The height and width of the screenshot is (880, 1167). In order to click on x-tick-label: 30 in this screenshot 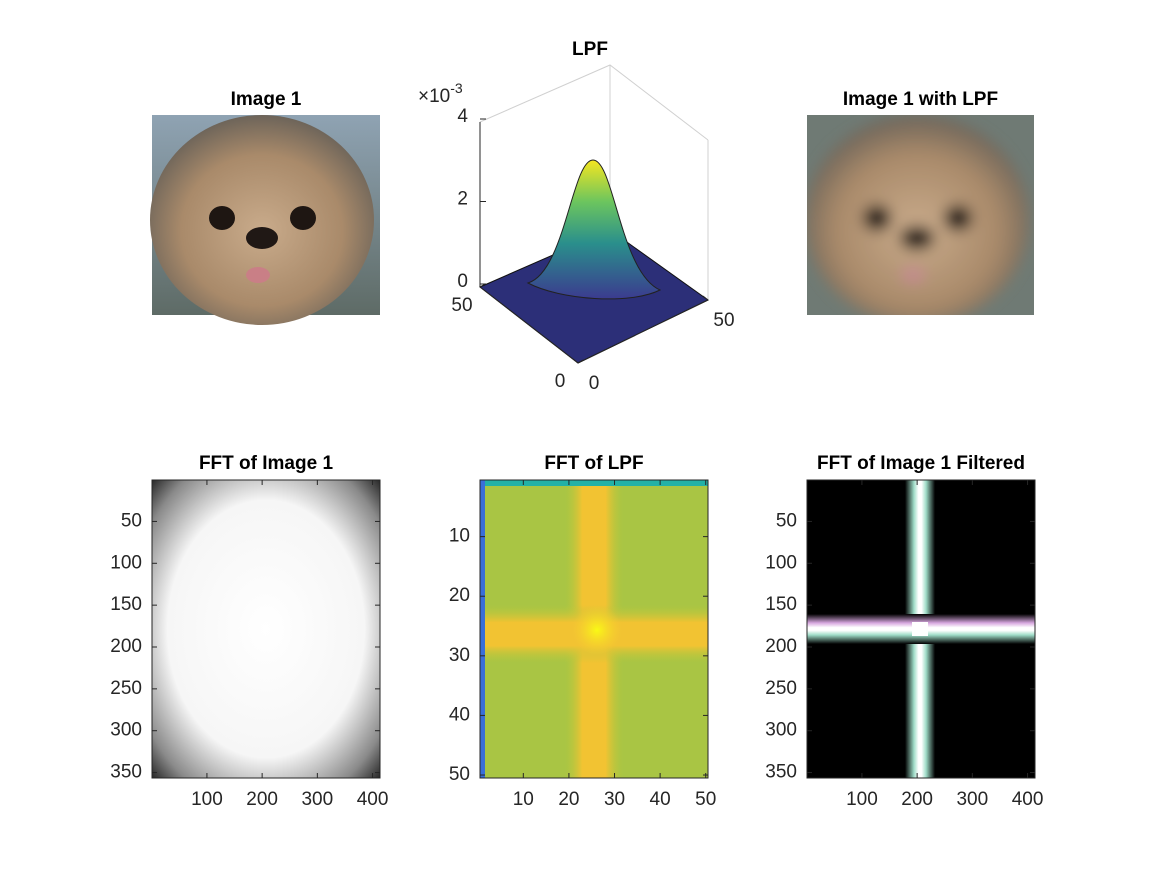, I will do `click(614, 799)`.